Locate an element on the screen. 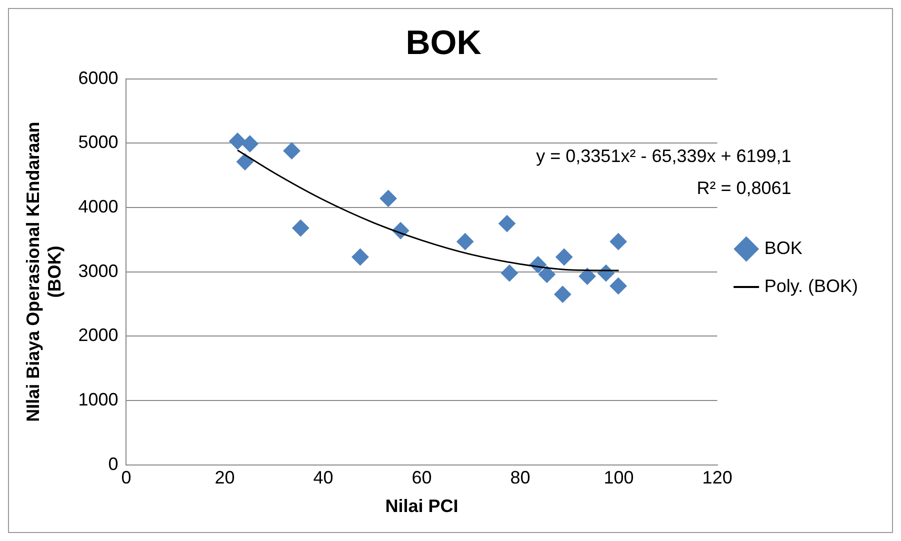 The image size is (901, 541). x-tick-label: 0 is located at coordinates (126, 478).